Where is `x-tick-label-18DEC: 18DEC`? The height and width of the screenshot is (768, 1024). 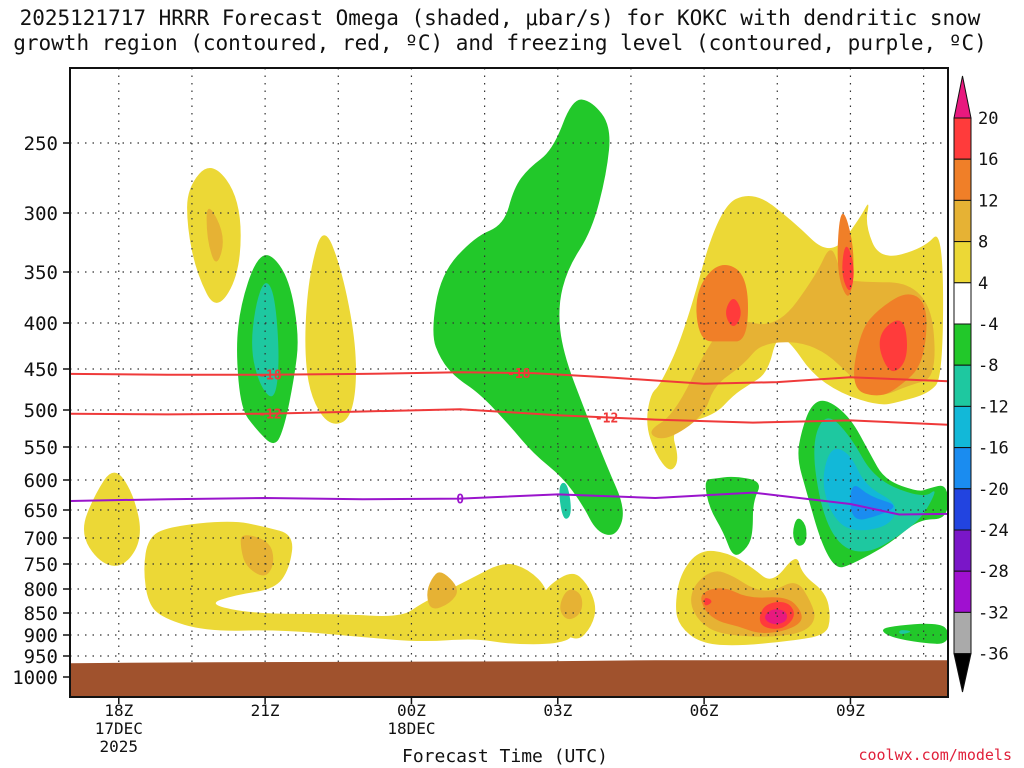 x-tick-label-18DEC: 18DEC is located at coordinates (411, 728).